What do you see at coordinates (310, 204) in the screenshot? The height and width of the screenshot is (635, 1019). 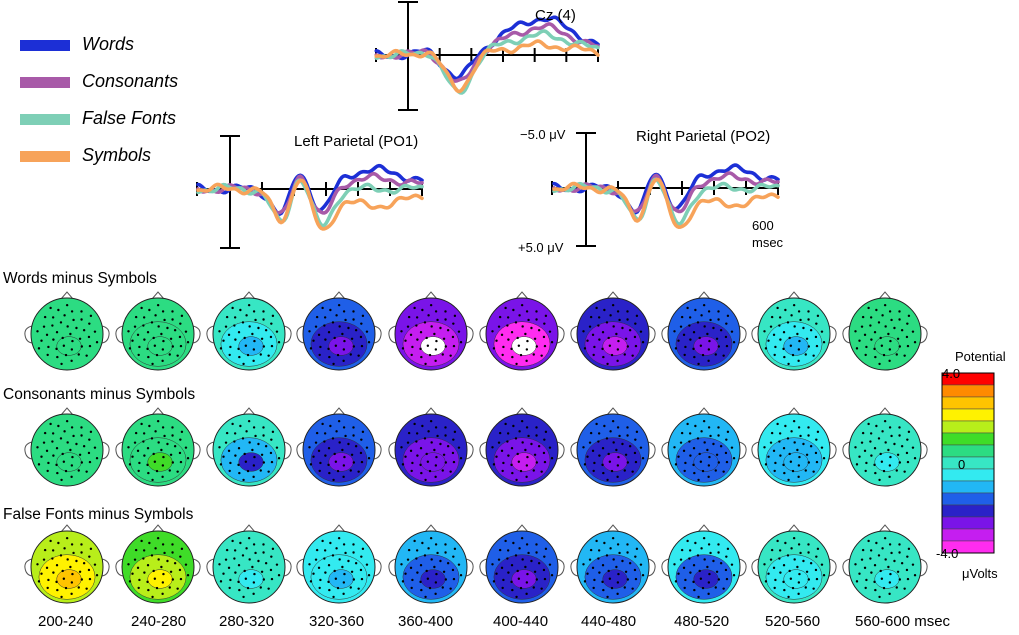 I see `erp-trace-symbols` at bounding box center [310, 204].